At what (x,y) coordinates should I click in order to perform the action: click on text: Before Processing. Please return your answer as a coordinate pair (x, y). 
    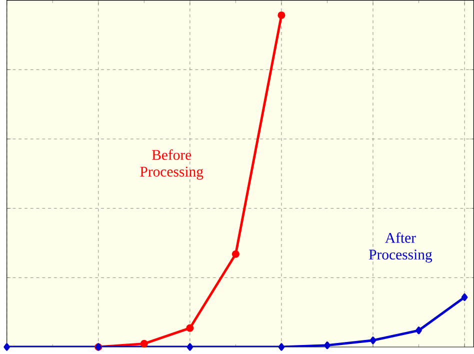
    Looking at the image, I should click on (172, 164).